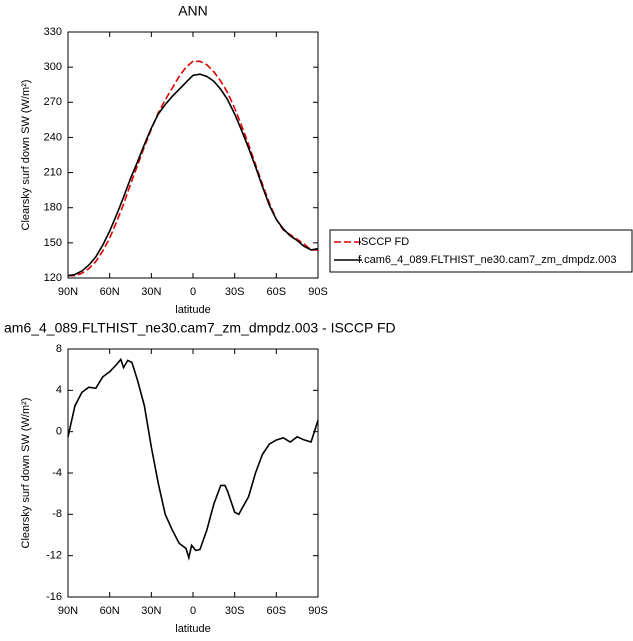  What do you see at coordinates (53, 137) in the screenshot?
I see `y-tick-label: 240` at bounding box center [53, 137].